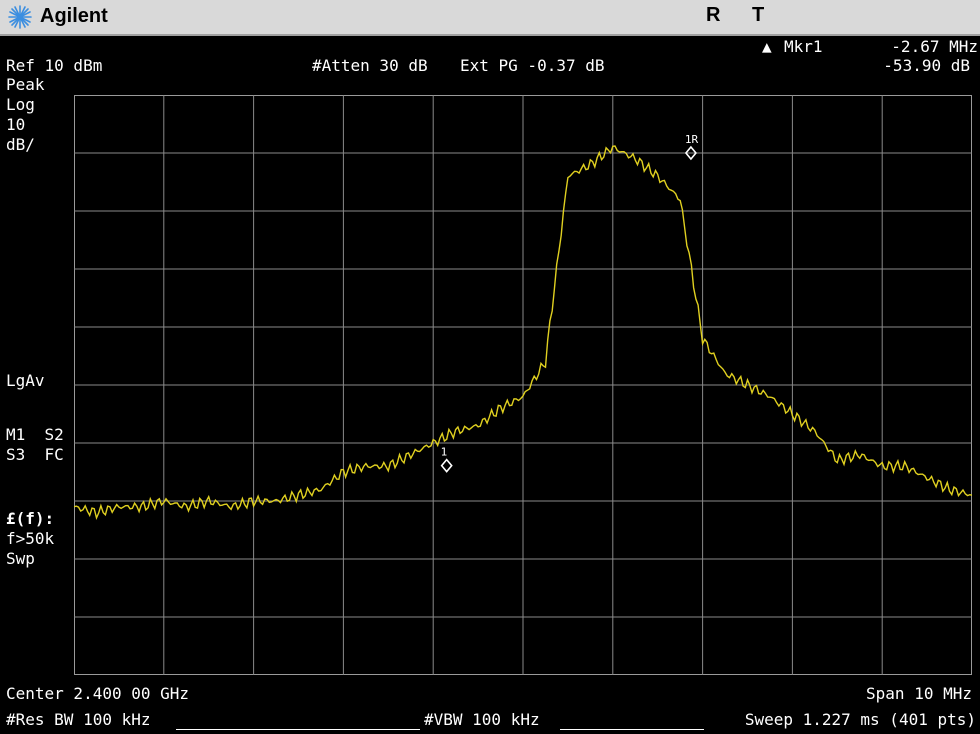 Image resolution: width=980 pixels, height=734 pixels. Describe the element at coordinates (20, 104) in the screenshot. I see `scale-type: Log` at that location.